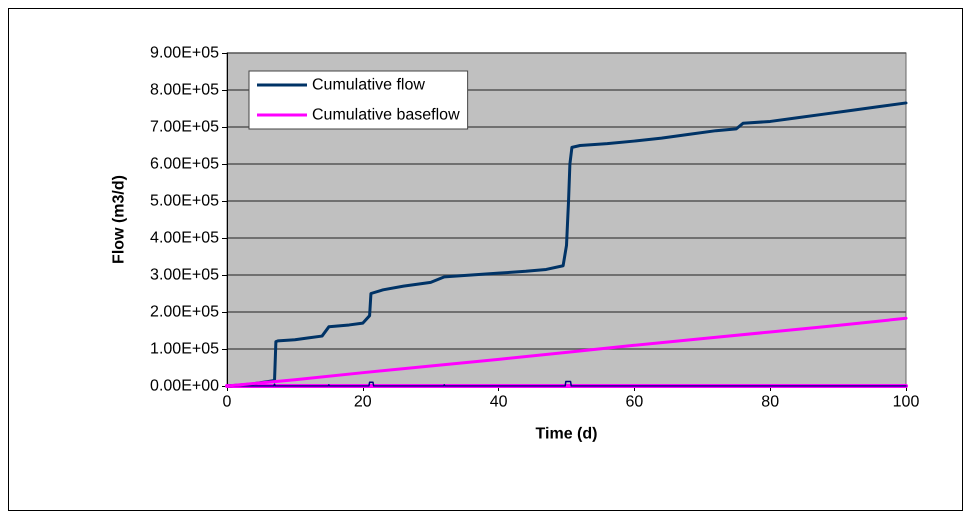 Image resolution: width=973 pixels, height=521 pixels. Describe the element at coordinates (185, 386) in the screenshot. I see `y-tick-label: 0.00E+00` at that location.